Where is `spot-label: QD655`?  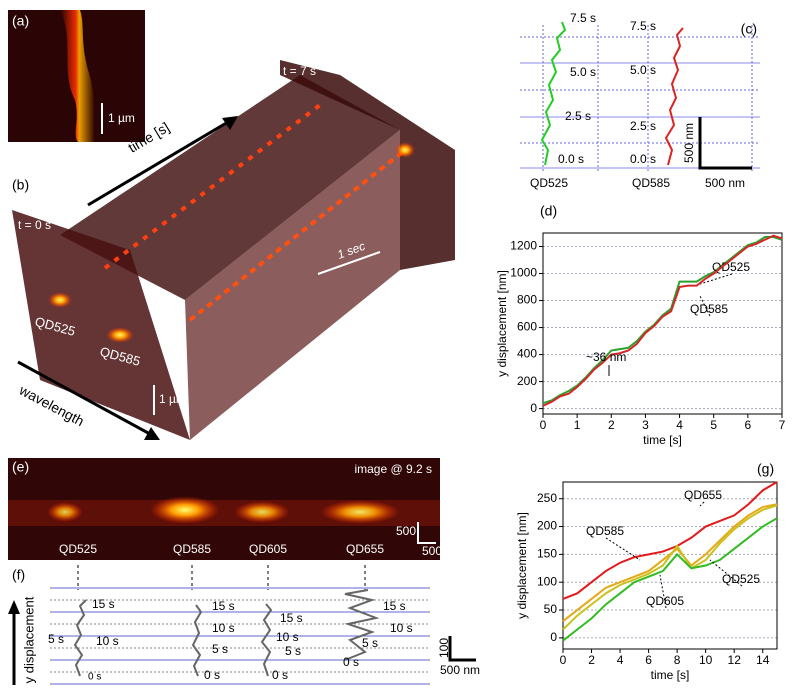
spot-label: QD655 is located at coordinates (365, 549).